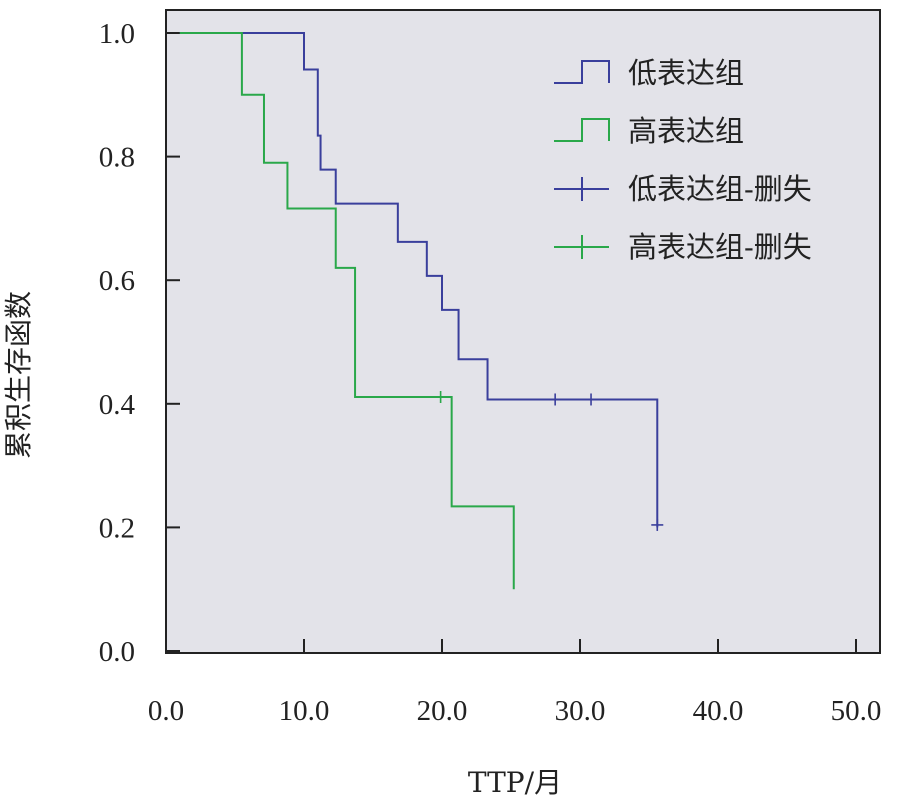 This screenshot has height=803, width=907. I want to click on x-tick-label: 20.0, so click(442, 711).